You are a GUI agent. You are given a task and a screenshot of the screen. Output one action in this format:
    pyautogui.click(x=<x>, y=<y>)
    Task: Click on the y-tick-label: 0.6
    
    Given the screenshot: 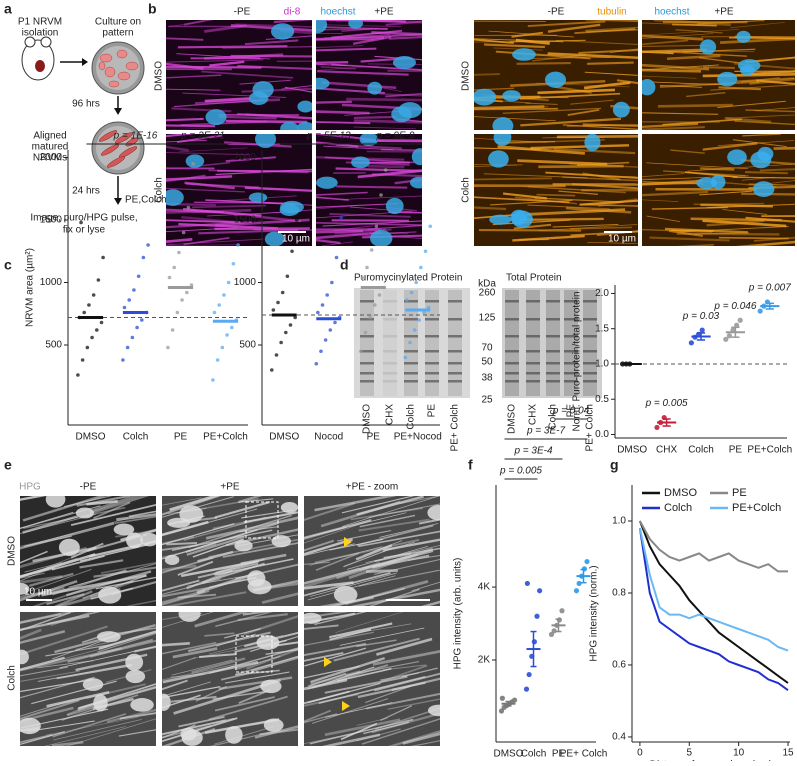 What is the action you would take?
    pyautogui.click(x=619, y=665)
    